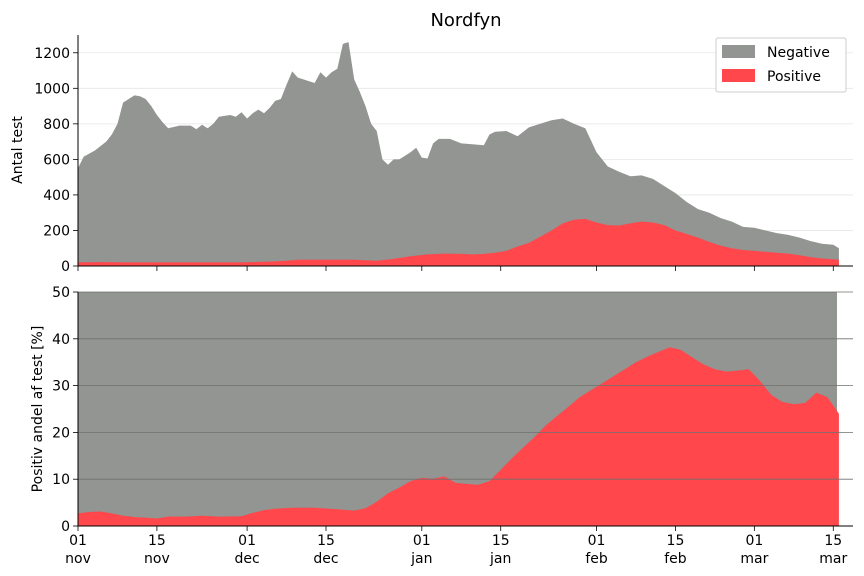  I want to click on top-y-tick-label: 200, so click(56, 231).